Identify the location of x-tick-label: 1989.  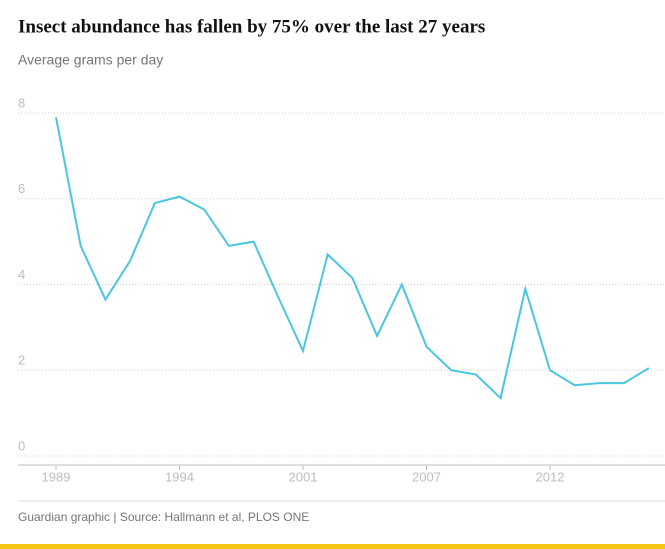
(56, 476).